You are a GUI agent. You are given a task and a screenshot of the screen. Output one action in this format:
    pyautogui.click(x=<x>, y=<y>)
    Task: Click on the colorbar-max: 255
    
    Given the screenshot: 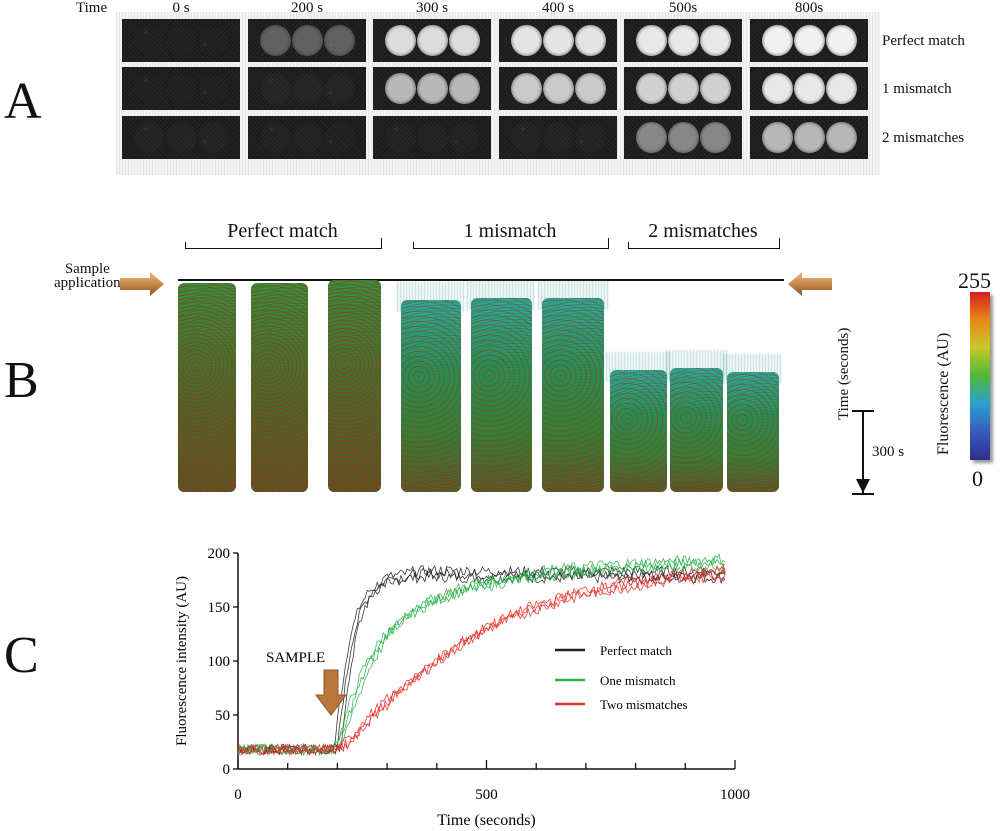 What is the action you would take?
    pyautogui.click(x=974, y=280)
    